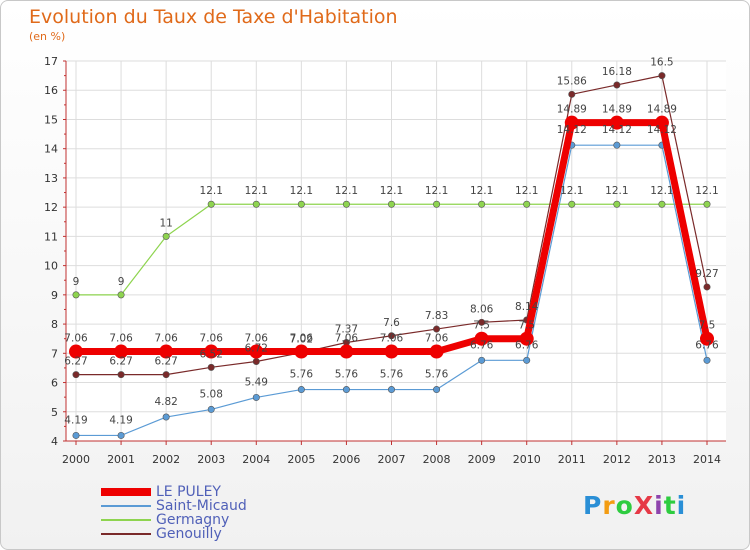 This screenshot has width=750, height=550. I want to click on data-label-genouilly: 16.18, so click(617, 72).